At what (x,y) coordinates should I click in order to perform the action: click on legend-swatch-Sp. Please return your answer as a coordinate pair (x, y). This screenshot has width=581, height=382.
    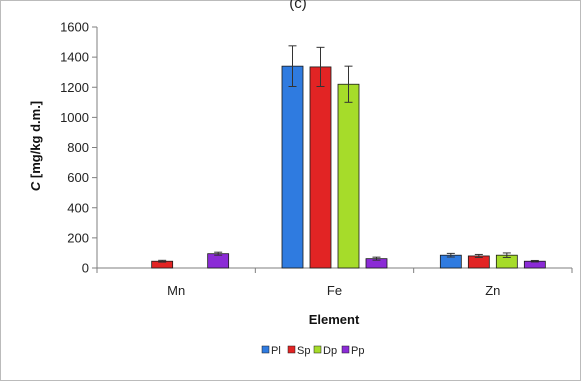
    Looking at the image, I should click on (291, 349).